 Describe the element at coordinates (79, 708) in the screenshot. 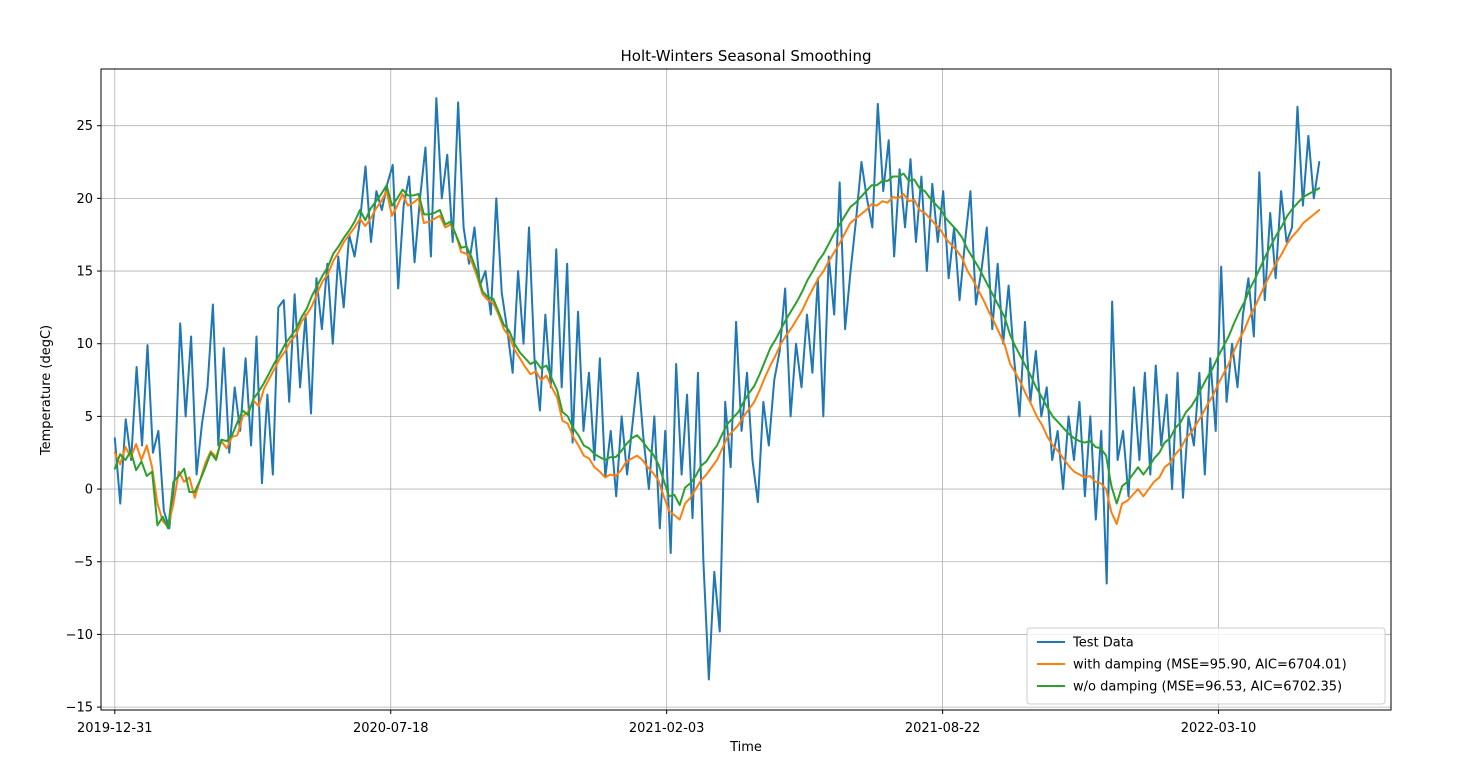

I see `y-tick-label: −15` at that location.